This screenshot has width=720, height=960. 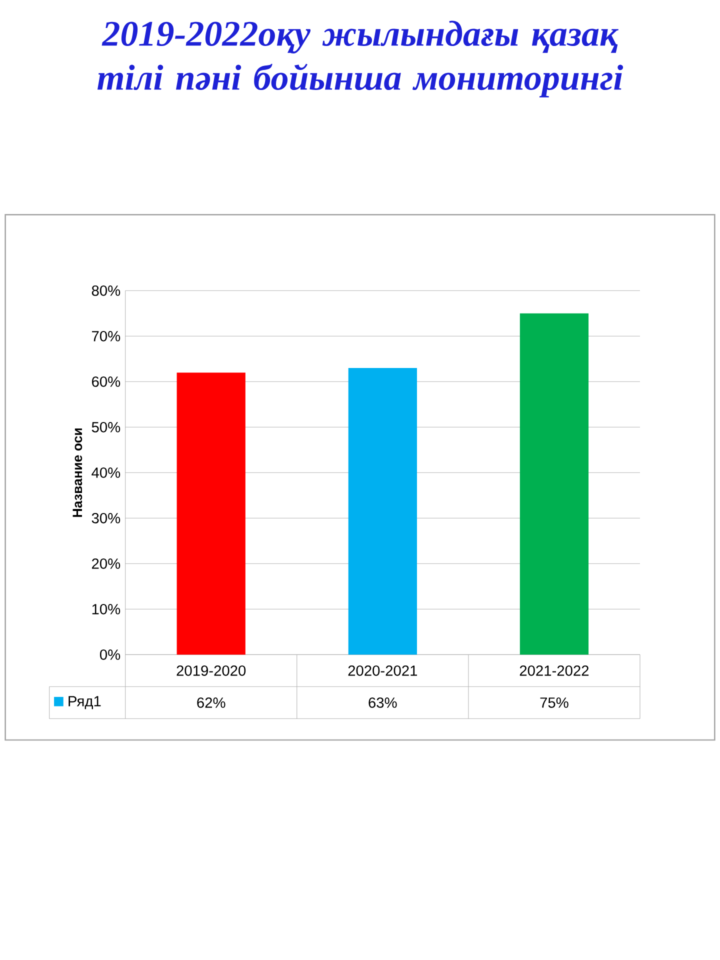 What do you see at coordinates (360, 59) in the screenshot?
I see `chart-title: 2019-2022оқу жылындағы қазақ тілі пәні бойынша мониторингі` at bounding box center [360, 59].